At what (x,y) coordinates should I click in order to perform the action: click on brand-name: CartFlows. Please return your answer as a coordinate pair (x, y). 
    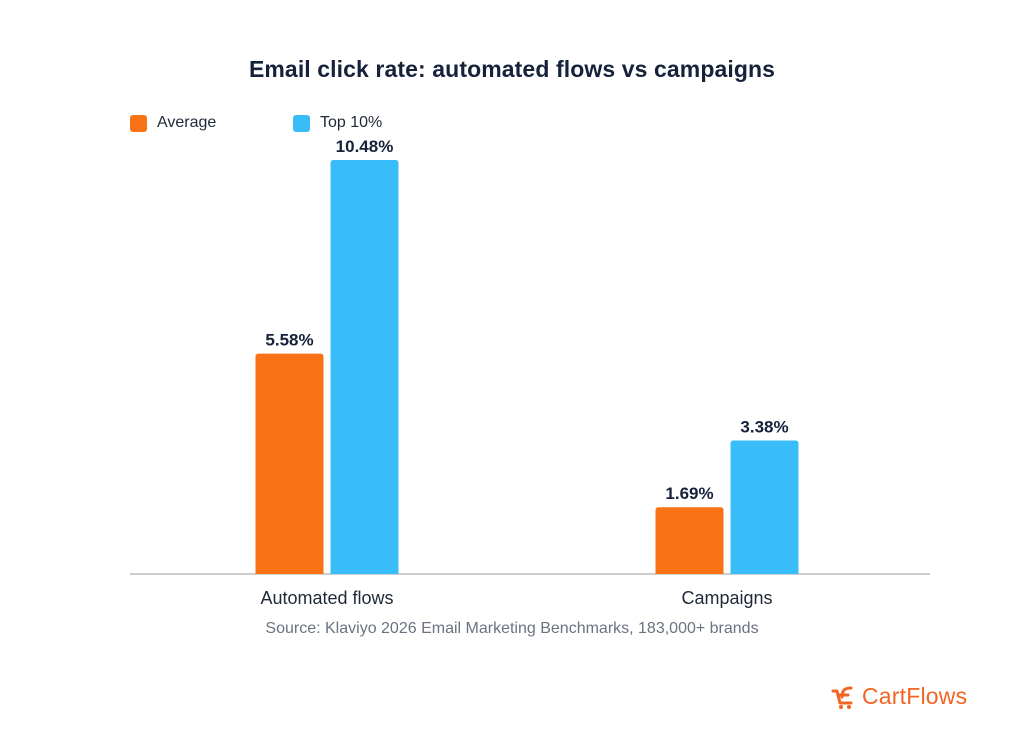
    Looking at the image, I should click on (915, 696).